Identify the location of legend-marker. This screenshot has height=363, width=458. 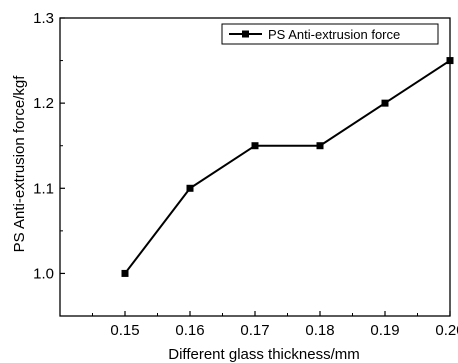
(245, 34).